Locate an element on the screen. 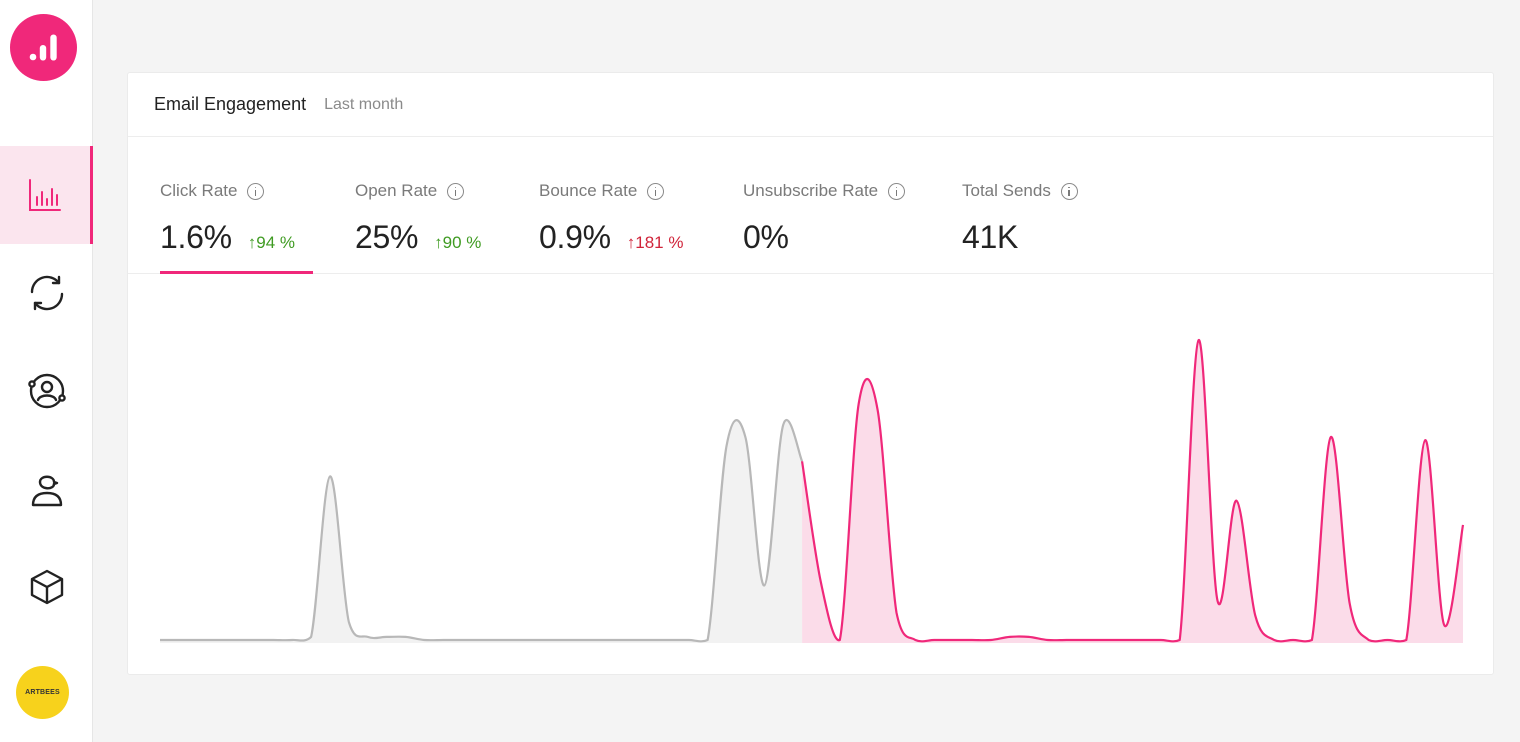  previous-series-area is located at coordinates (481, 531).